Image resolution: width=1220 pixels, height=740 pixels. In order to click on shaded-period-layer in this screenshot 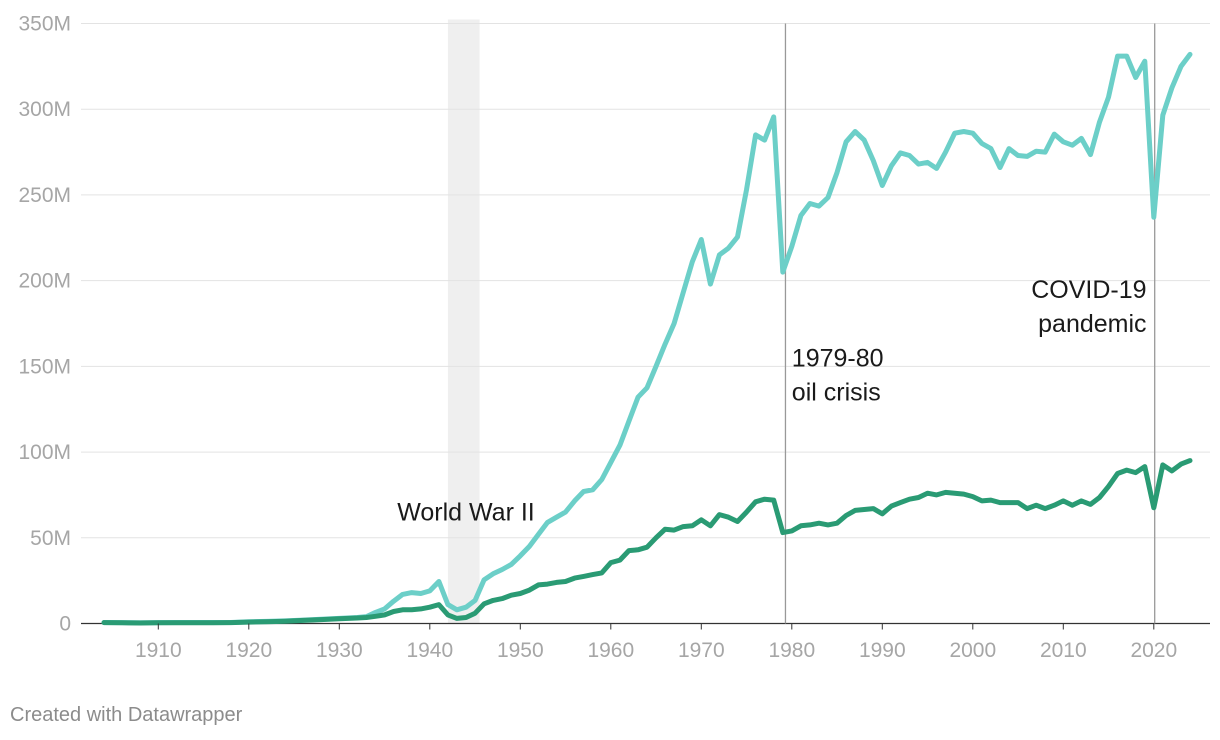, I will do `click(463, 321)`.